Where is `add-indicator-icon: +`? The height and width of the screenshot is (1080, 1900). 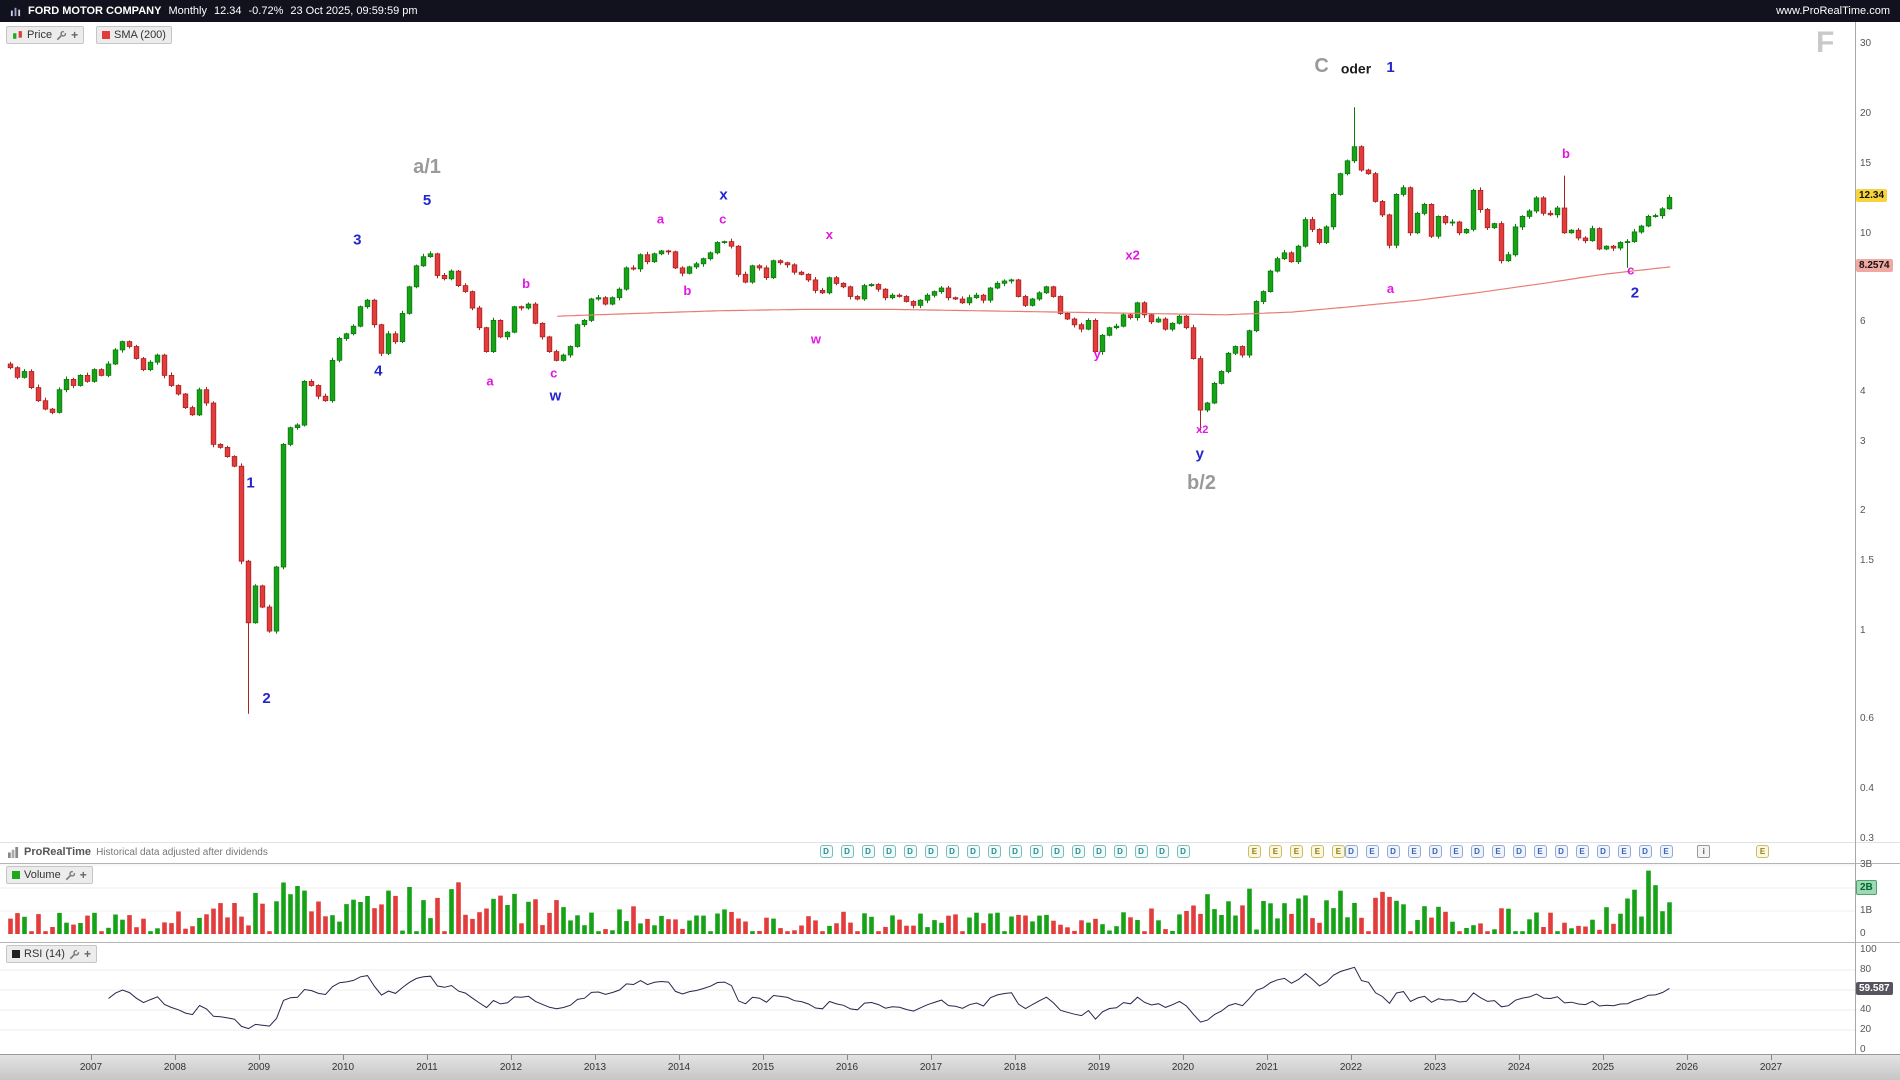 add-indicator-icon: + is located at coordinates (75, 35).